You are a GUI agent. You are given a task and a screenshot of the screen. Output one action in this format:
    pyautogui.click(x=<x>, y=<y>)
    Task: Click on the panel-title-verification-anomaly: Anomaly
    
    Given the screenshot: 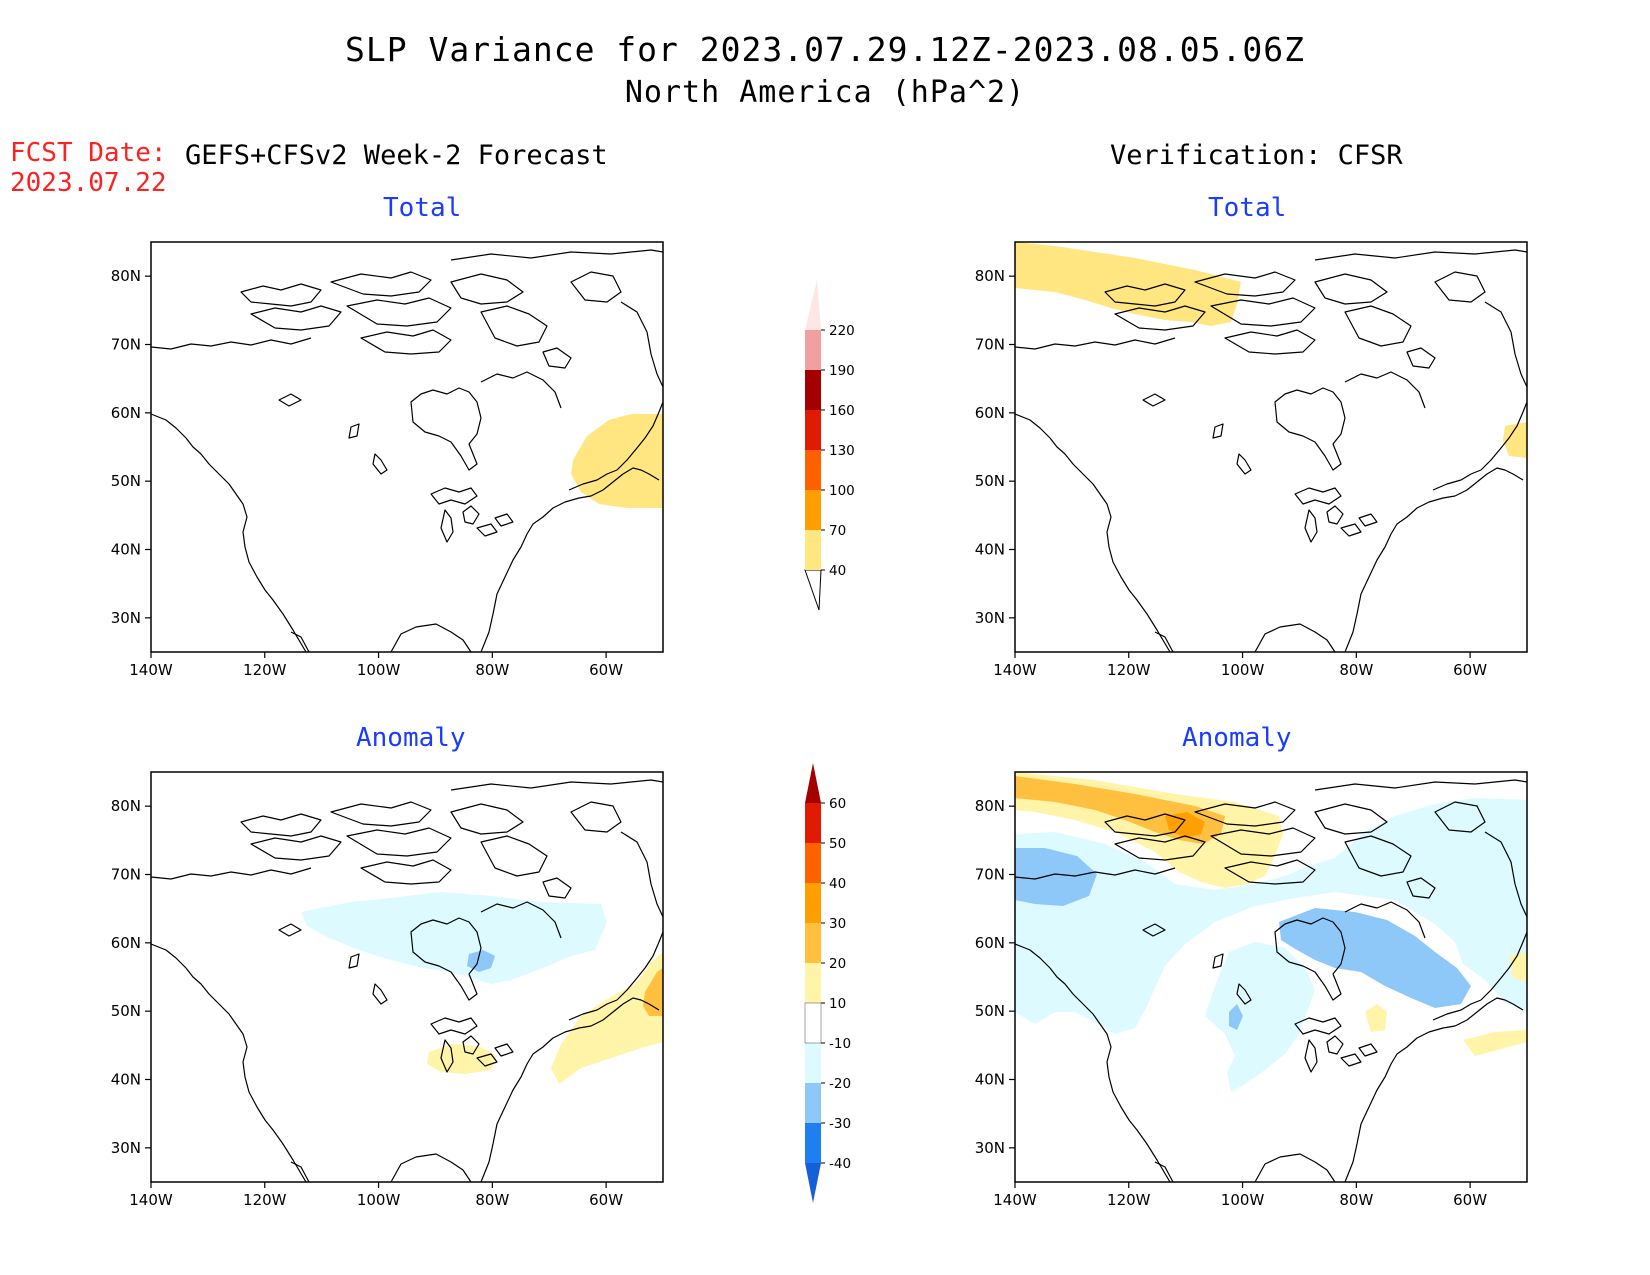 What is the action you would take?
    pyautogui.click(x=1237, y=738)
    